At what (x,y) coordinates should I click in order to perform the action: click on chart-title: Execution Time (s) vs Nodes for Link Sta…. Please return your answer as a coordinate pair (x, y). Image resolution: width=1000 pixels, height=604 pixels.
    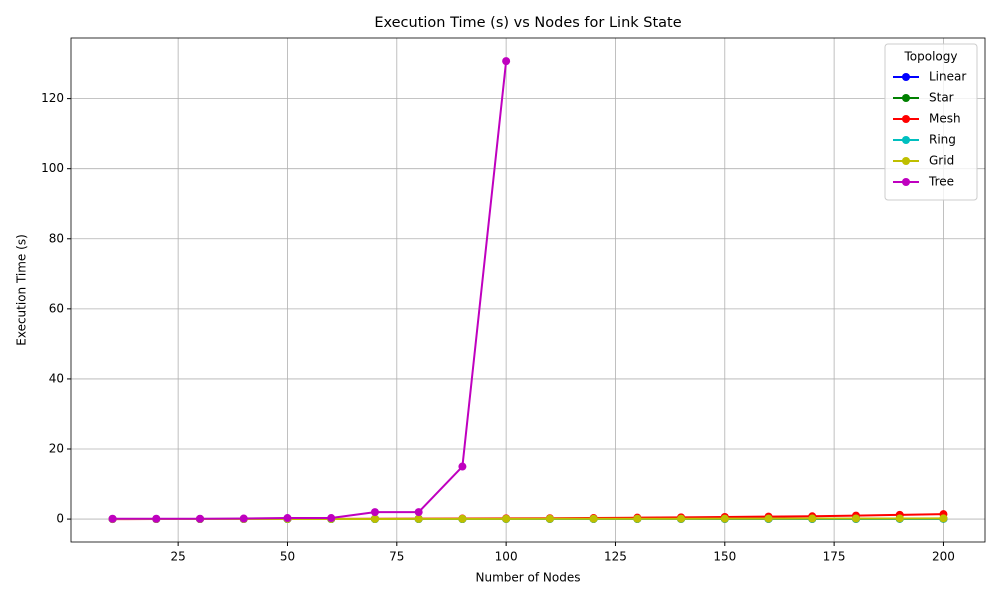
    Looking at the image, I should click on (527, 23).